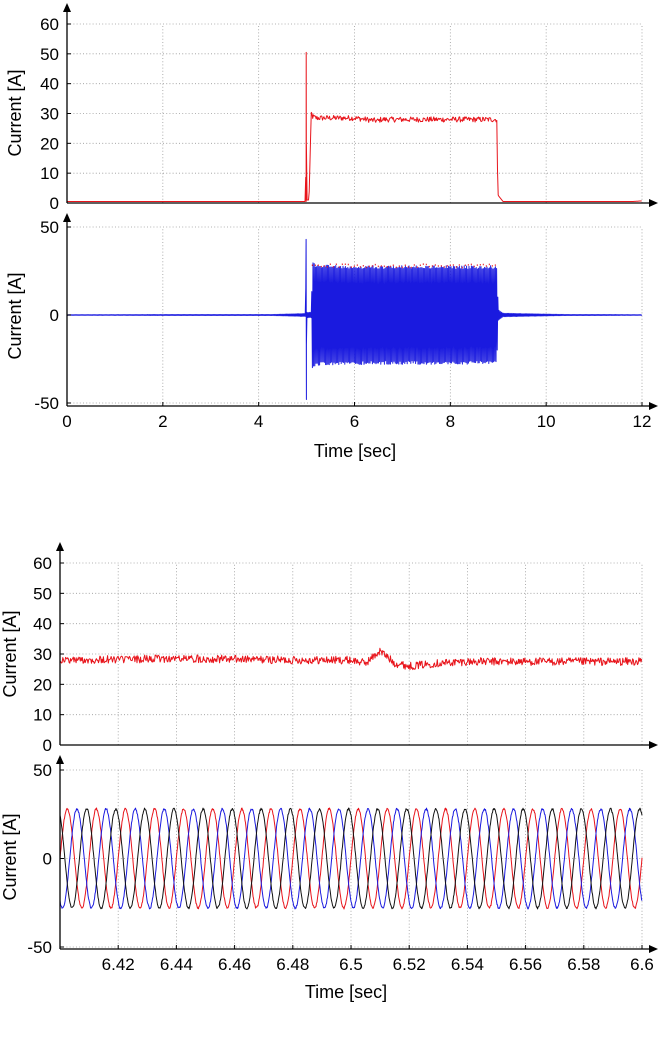  I want to click on y-axis-label-bottom-upper: Current [A], so click(10, 653).